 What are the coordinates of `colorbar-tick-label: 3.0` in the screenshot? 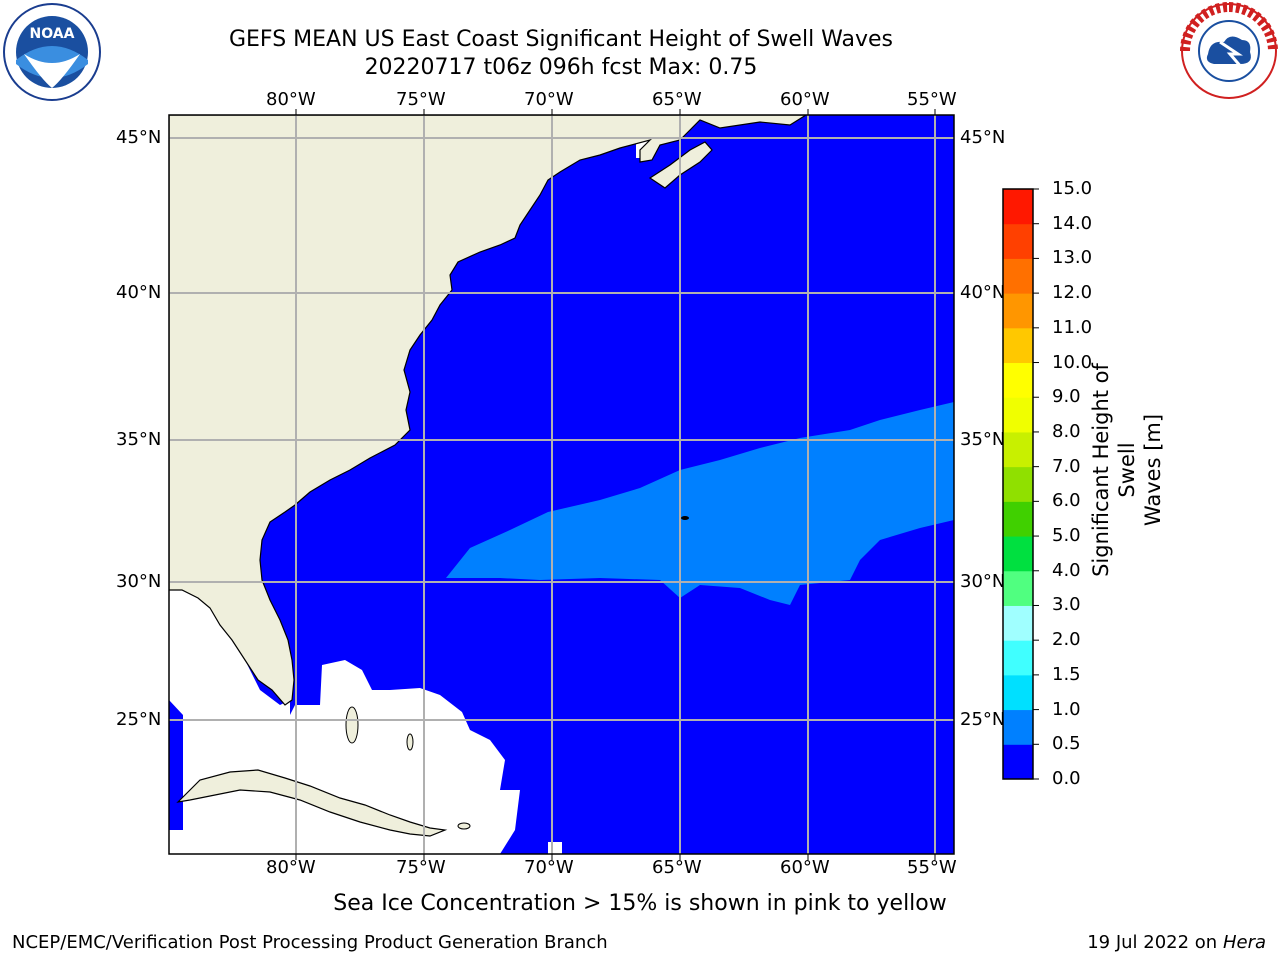 It's located at (1066, 605).